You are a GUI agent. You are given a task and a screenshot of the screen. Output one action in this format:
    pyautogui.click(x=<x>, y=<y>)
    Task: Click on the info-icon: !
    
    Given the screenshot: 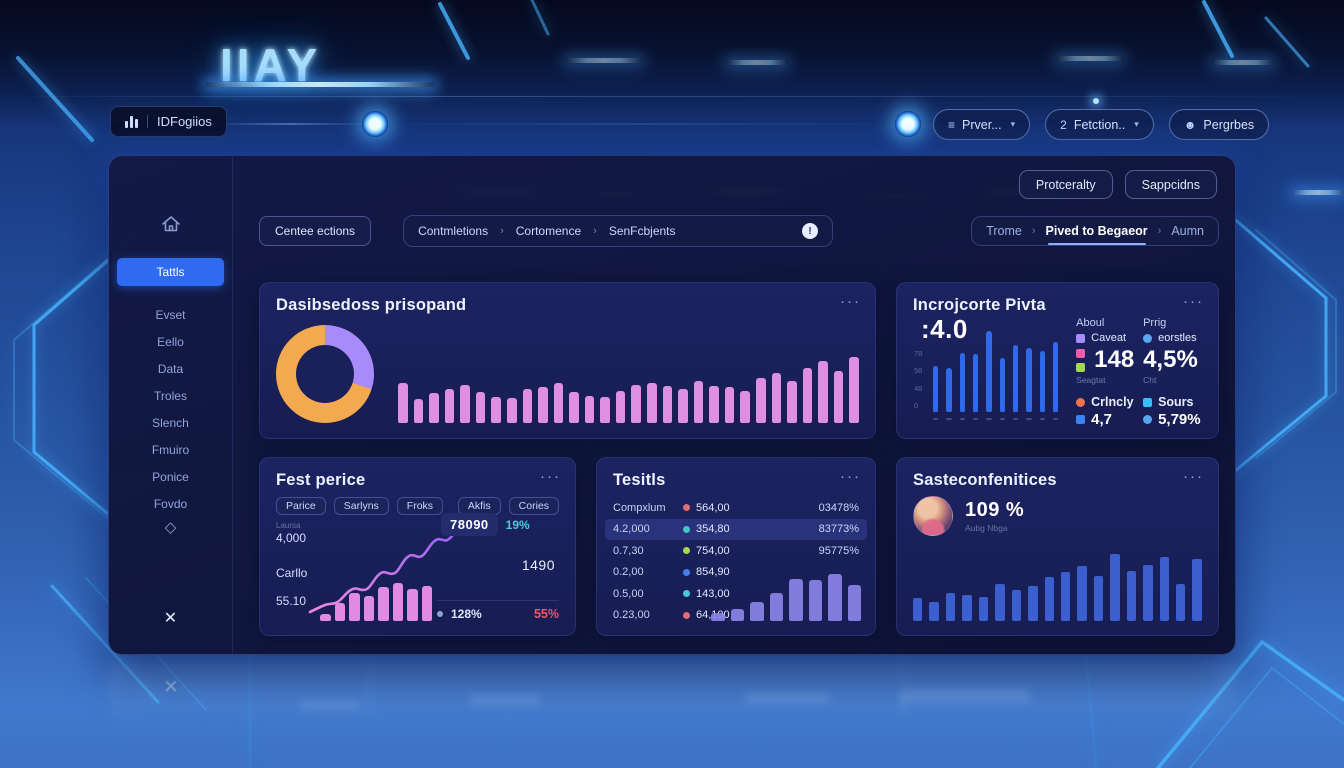 What is the action you would take?
    pyautogui.click(x=810, y=231)
    